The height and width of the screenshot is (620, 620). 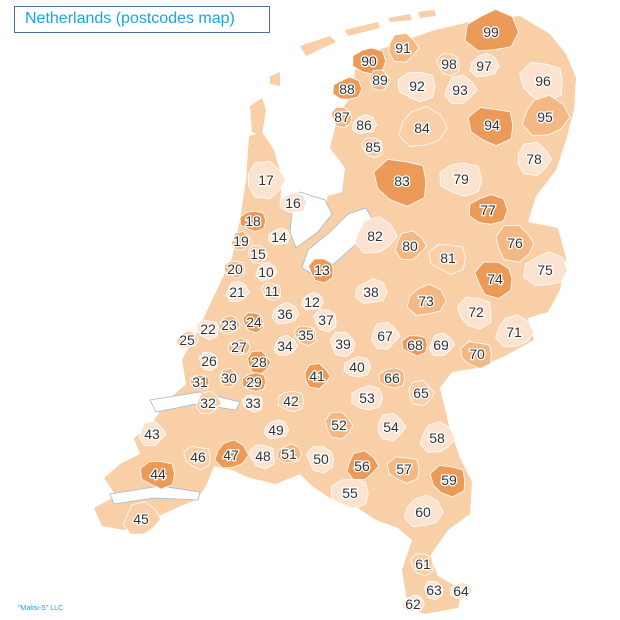 I want to click on postcode-label-15: 15, so click(x=258, y=254).